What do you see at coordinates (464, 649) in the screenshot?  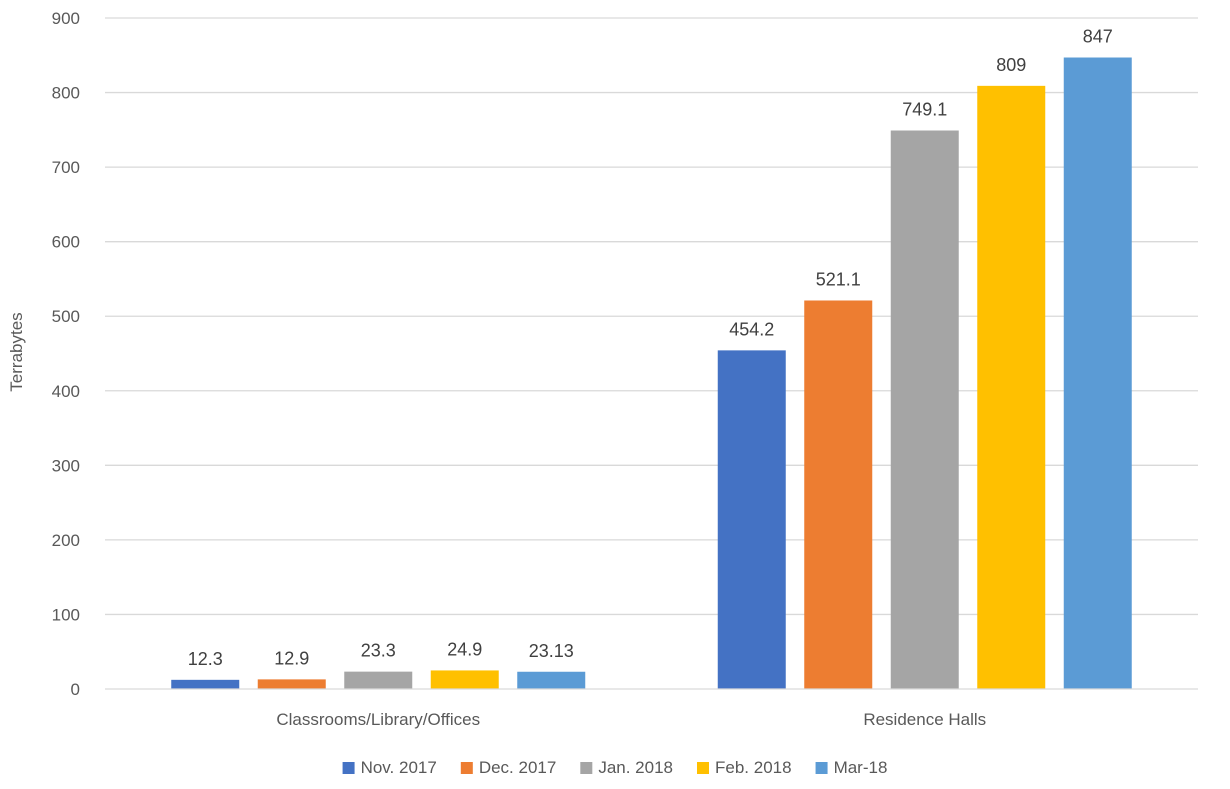 I see `data-label: 24.9` at bounding box center [464, 649].